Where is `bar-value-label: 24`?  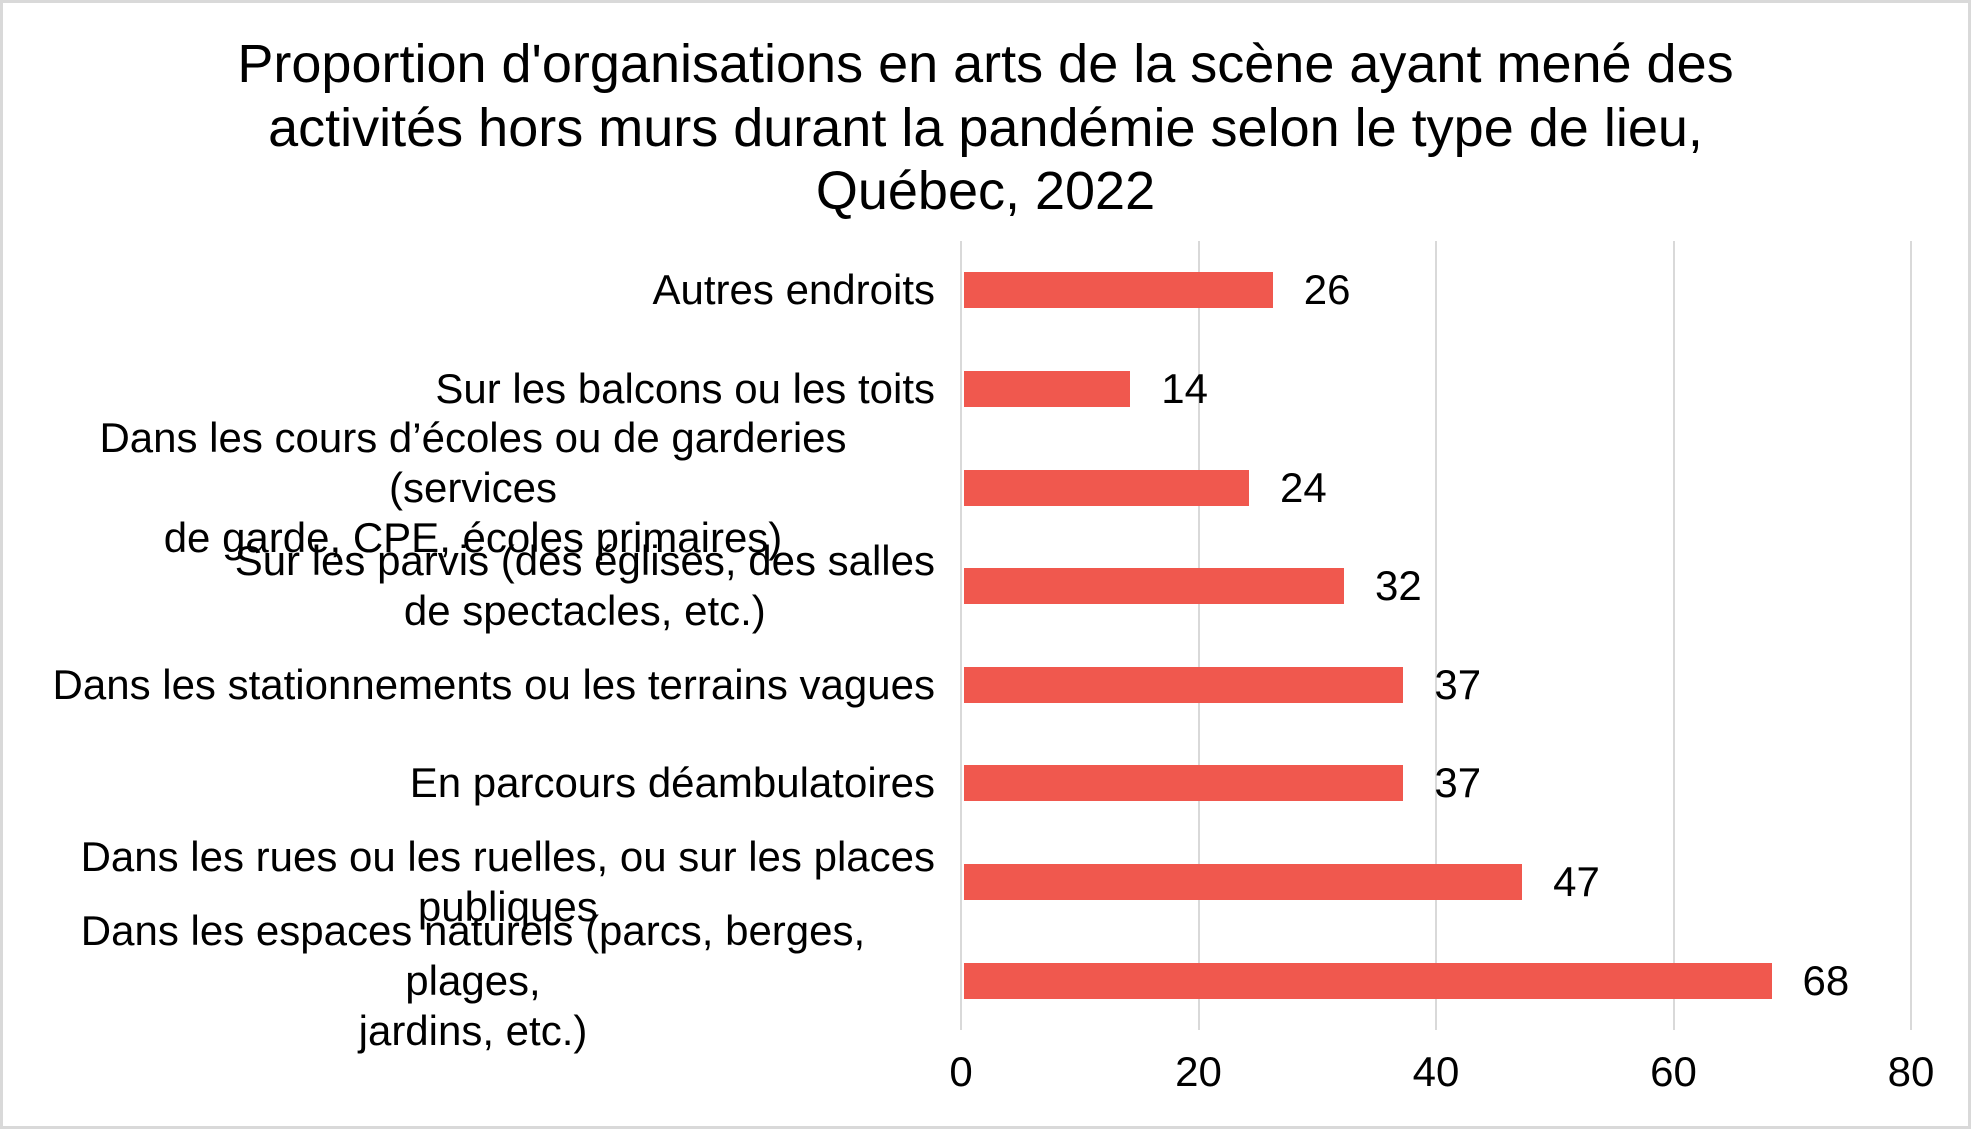
bar-value-label: 24 is located at coordinates (1303, 487).